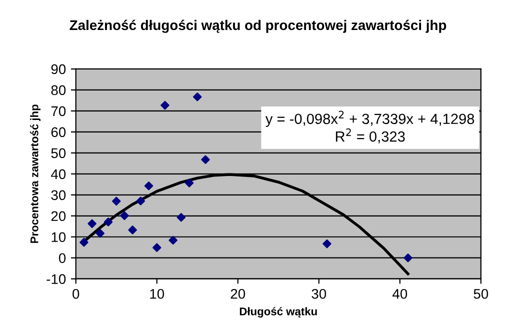 This screenshot has width=516, height=330. I want to click on y-tick-label: 50, so click(58, 153).